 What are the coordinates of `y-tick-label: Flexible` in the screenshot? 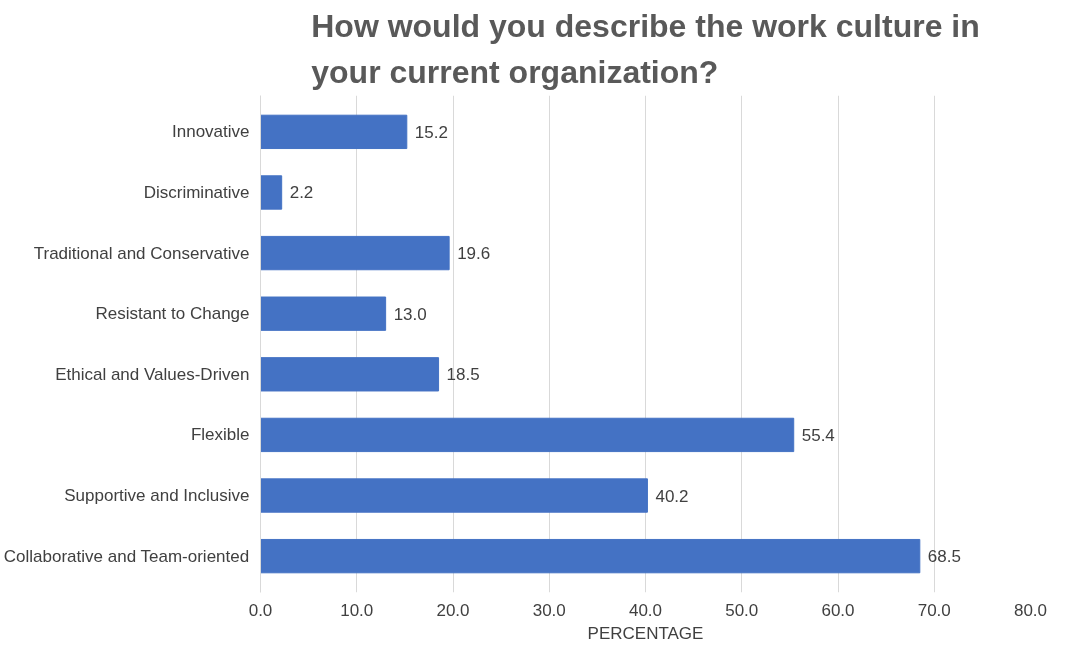 It's located at (220, 435).